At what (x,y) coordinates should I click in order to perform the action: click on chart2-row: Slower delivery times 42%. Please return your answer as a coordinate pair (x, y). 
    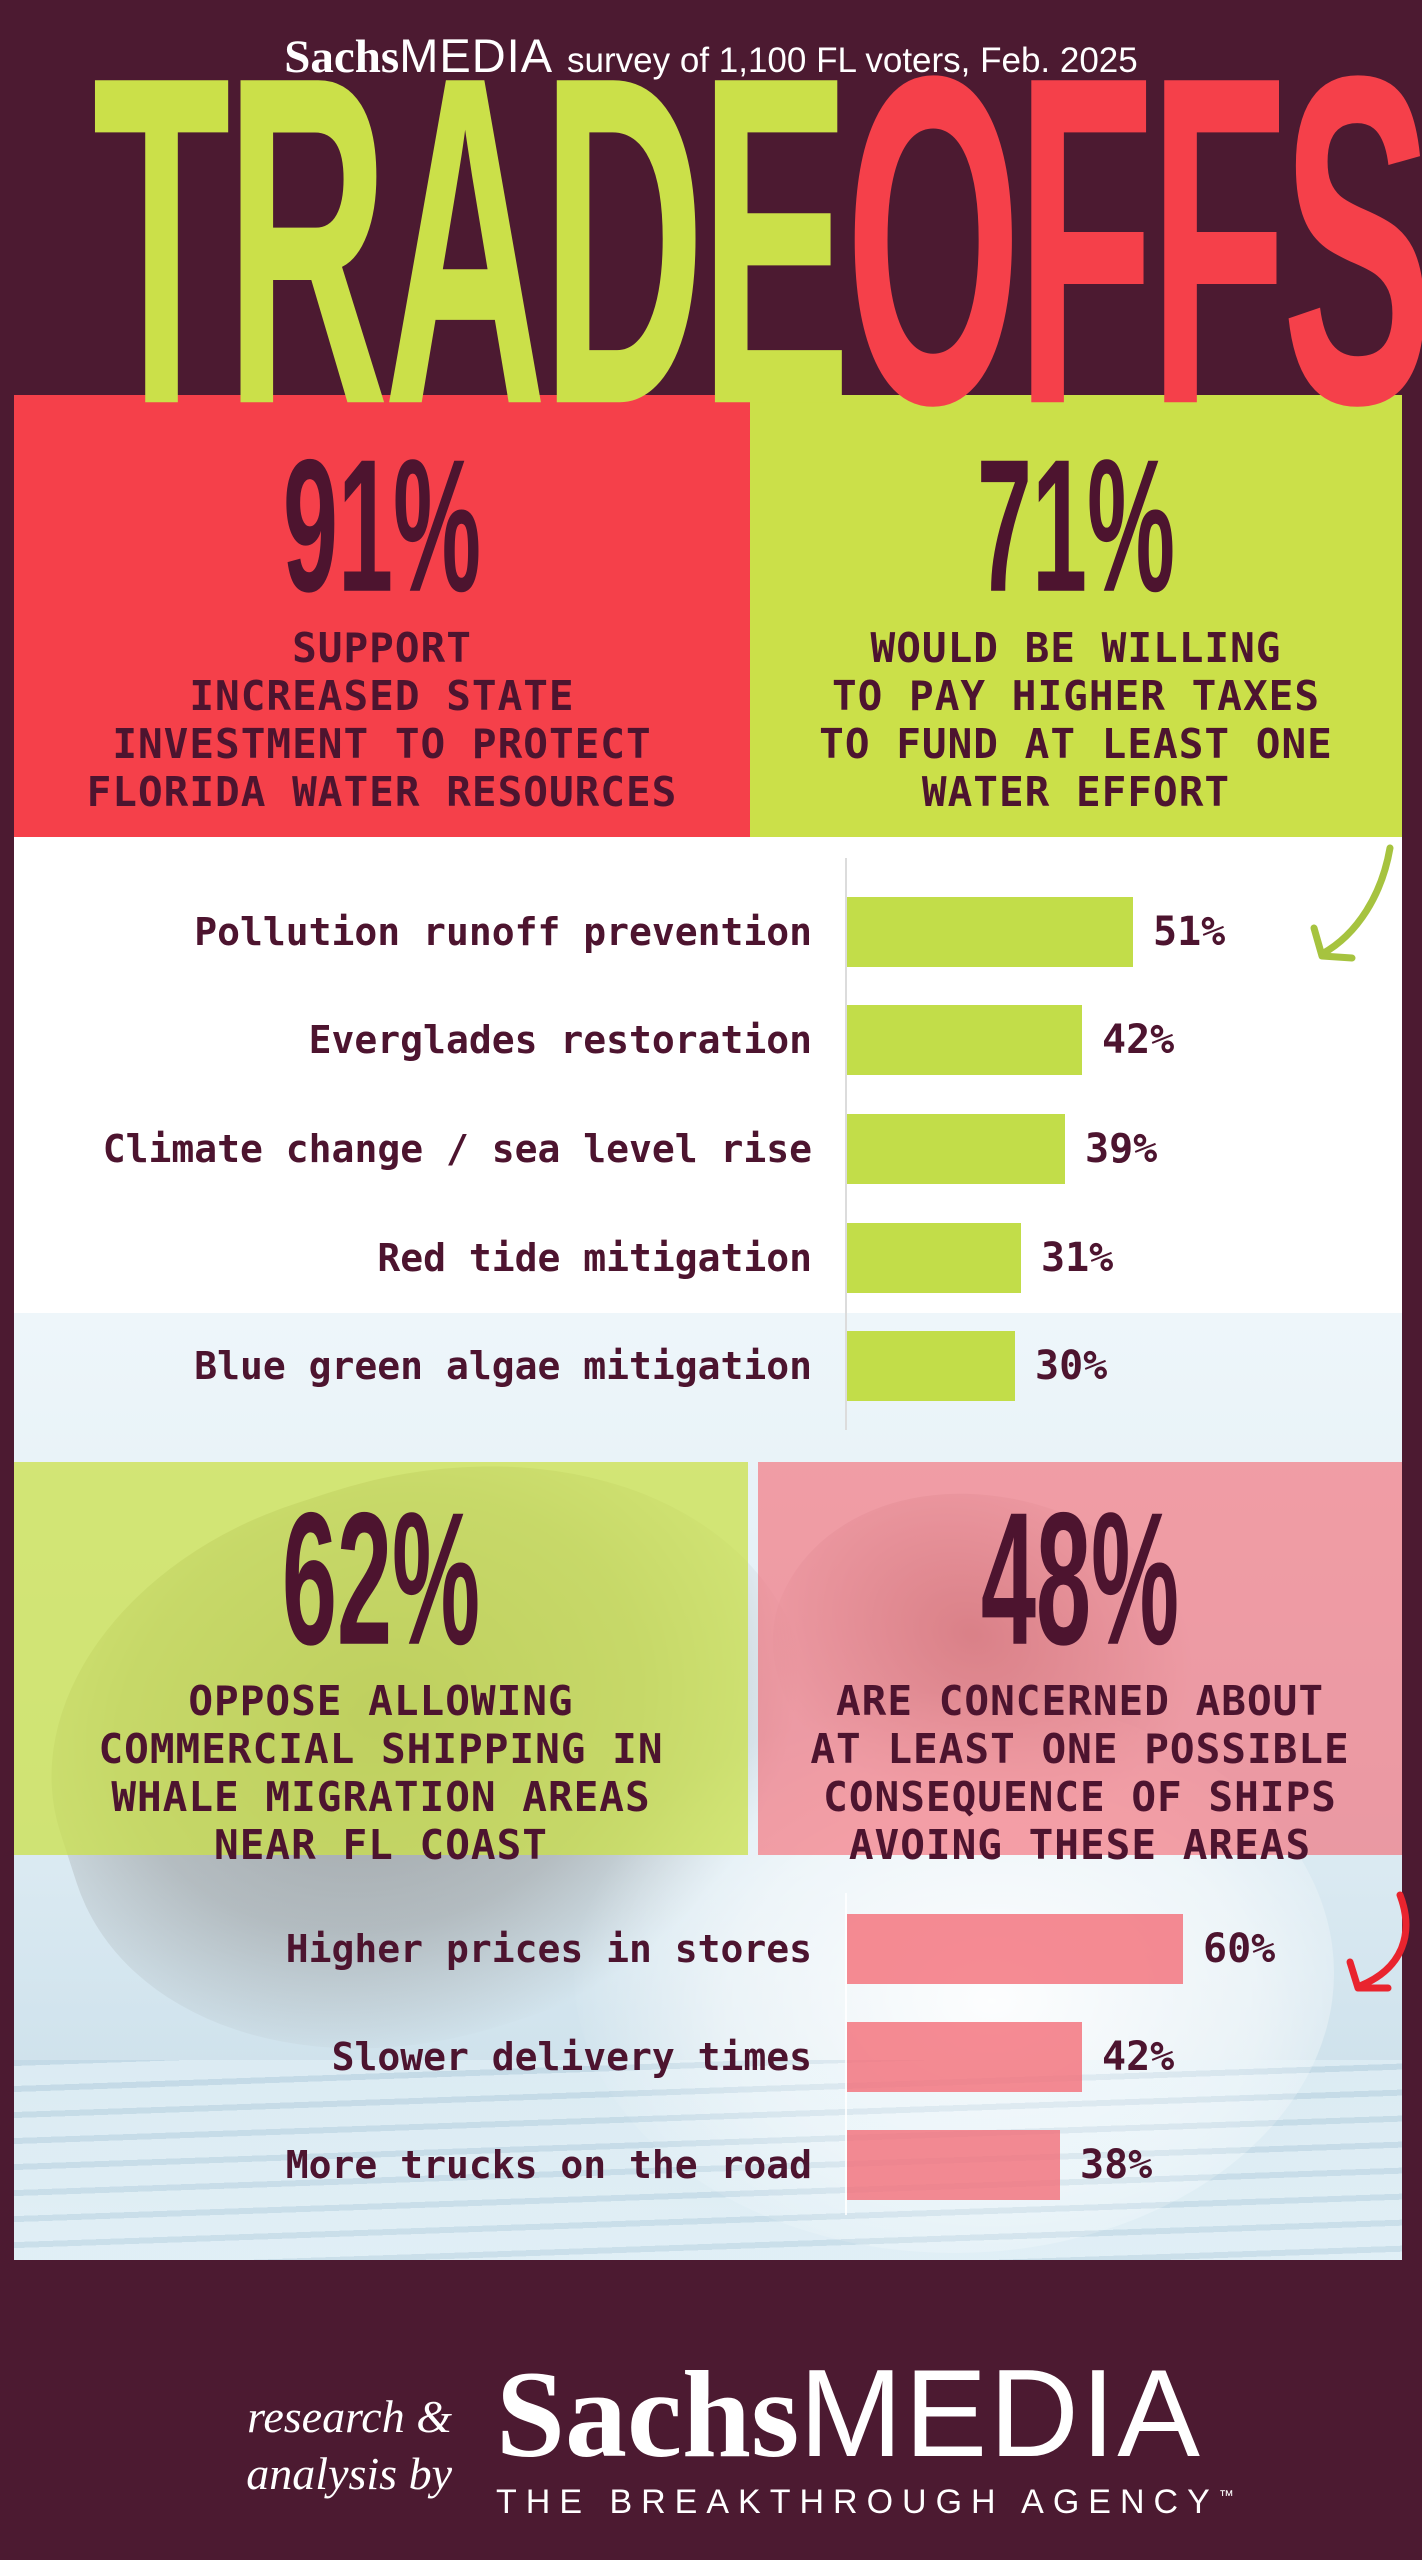
    Looking at the image, I should click on (711, 2057).